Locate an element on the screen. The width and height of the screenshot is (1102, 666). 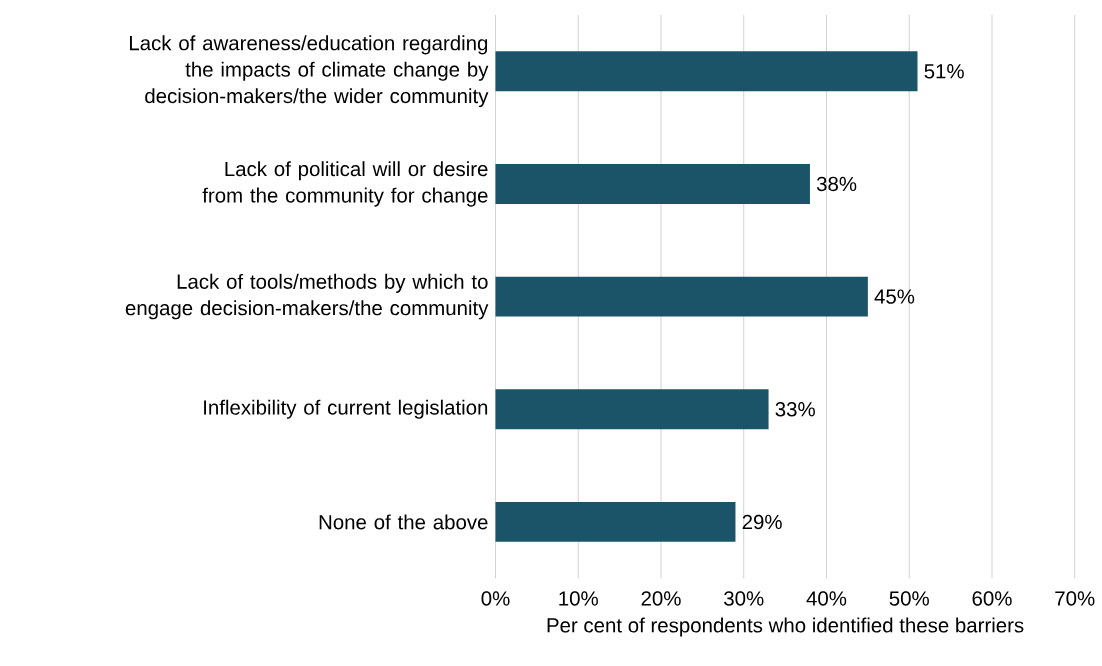
x-tick-label: 10% is located at coordinates (578, 598).